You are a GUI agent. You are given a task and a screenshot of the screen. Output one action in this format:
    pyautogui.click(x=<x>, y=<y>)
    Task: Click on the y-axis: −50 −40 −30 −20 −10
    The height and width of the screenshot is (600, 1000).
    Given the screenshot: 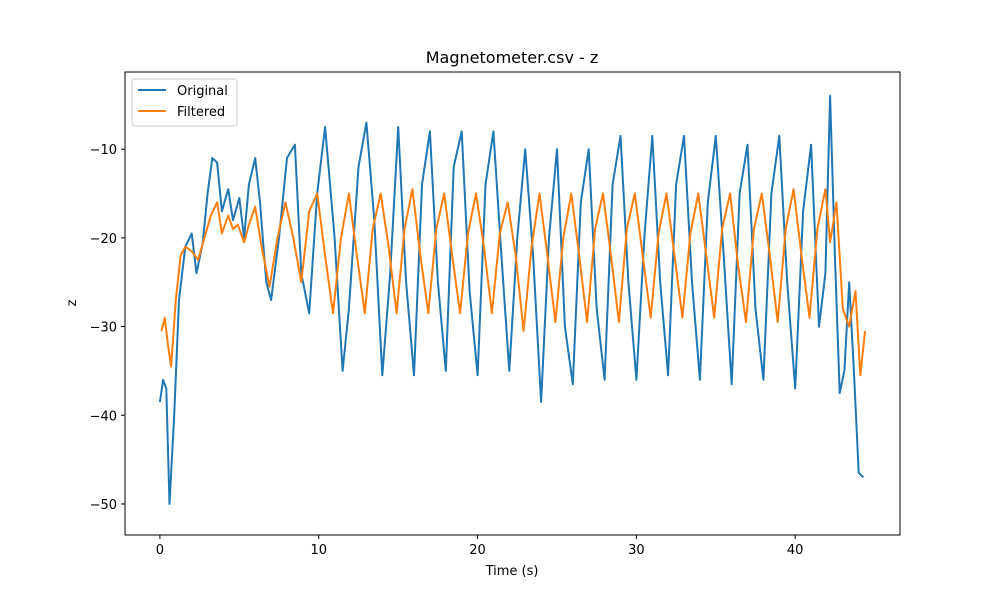 What is the action you would take?
    pyautogui.click(x=107, y=328)
    